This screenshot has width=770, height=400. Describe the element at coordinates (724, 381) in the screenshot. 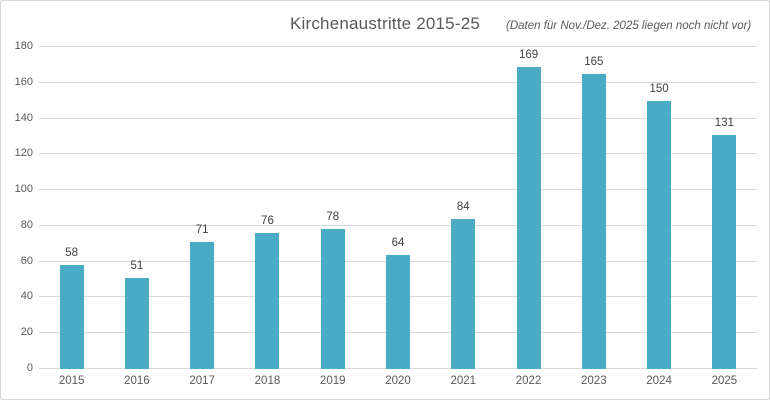

I see `x-tick-label: 2025` at that location.